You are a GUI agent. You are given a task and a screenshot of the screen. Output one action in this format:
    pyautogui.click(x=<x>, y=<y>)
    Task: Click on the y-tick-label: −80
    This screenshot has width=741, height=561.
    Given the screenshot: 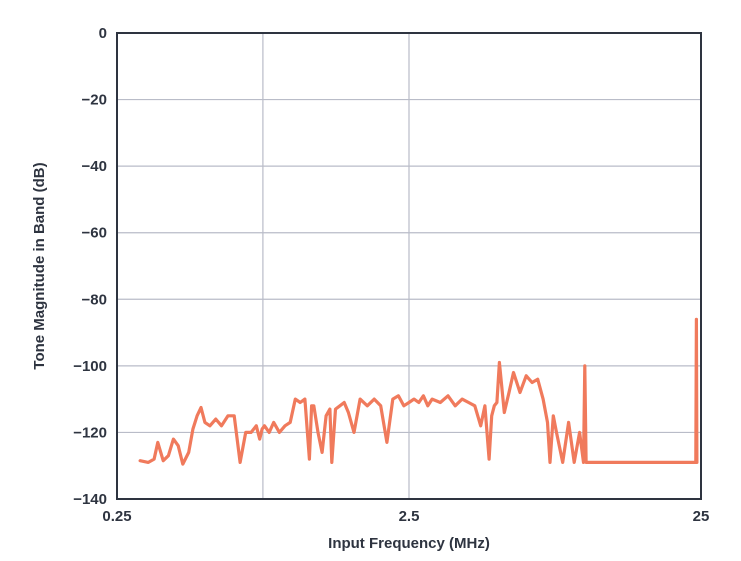 What is the action you would take?
    pyautogui.click(x=94, y=299)
    